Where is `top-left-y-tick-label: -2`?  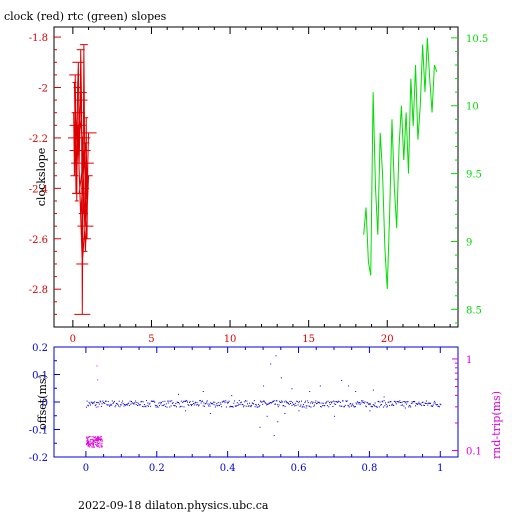
top-left-y-tick-label: -2 is located at coordinates (43, 89).